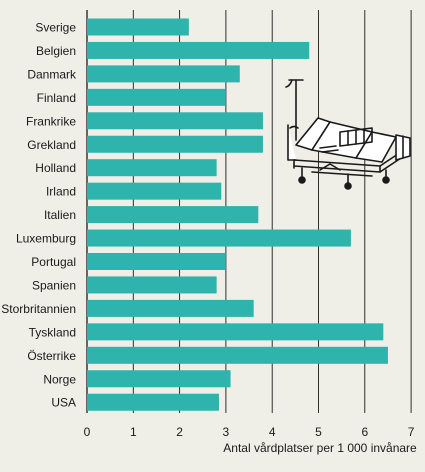 This screenshot has width=425, height=472. Describe the element at coordinates (51, 356) in the screenshot. I see `category-label: Österrike` at that location.